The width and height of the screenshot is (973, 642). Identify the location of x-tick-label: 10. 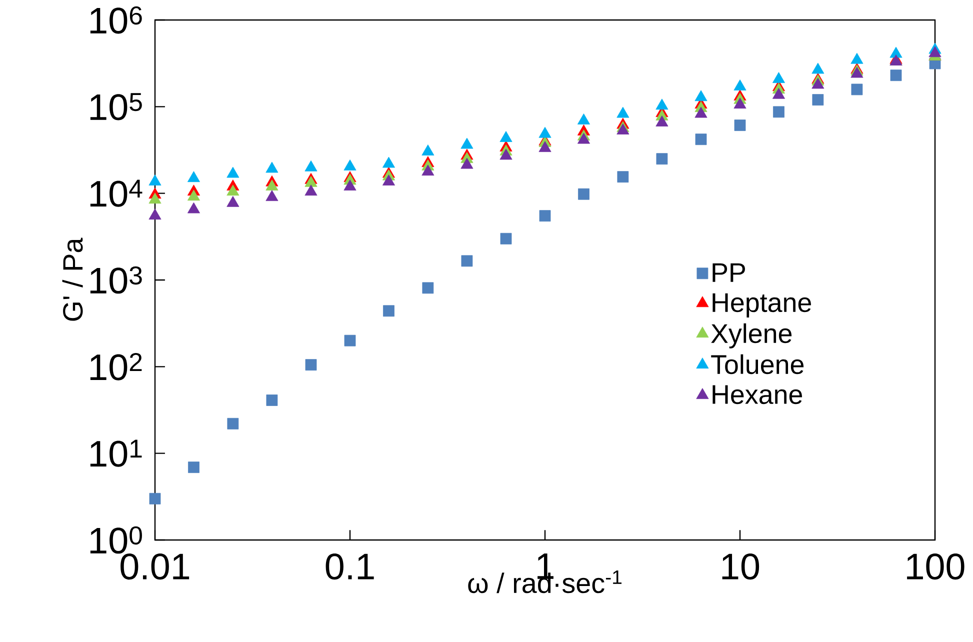
(741, 567).